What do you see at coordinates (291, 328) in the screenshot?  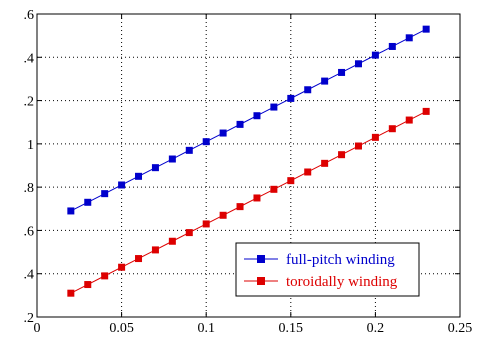 I see `x-tick-label: 0.15` at bounding box center [291, 328].